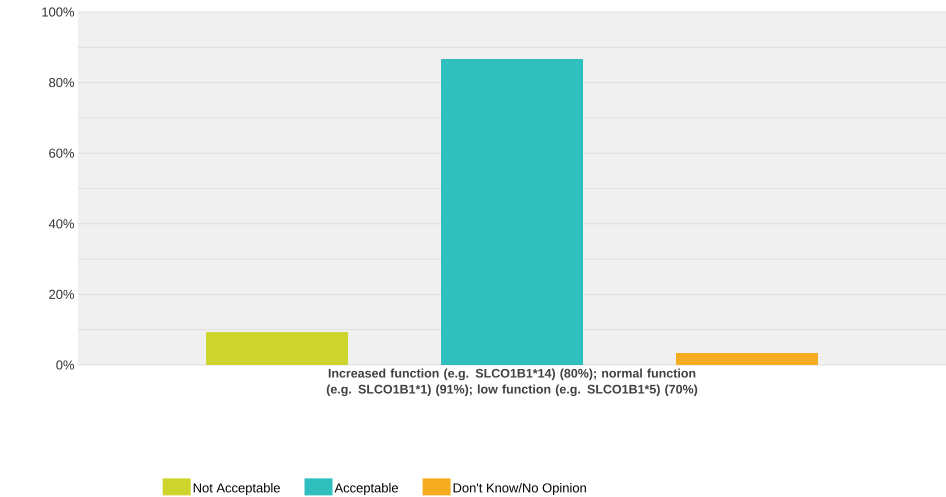 This screenshot has width=946, height=497. What do you see at coordinates (61, 153) in the screenshot?
I see `y-tick-label: 60%` at bounding box center [61, 153].